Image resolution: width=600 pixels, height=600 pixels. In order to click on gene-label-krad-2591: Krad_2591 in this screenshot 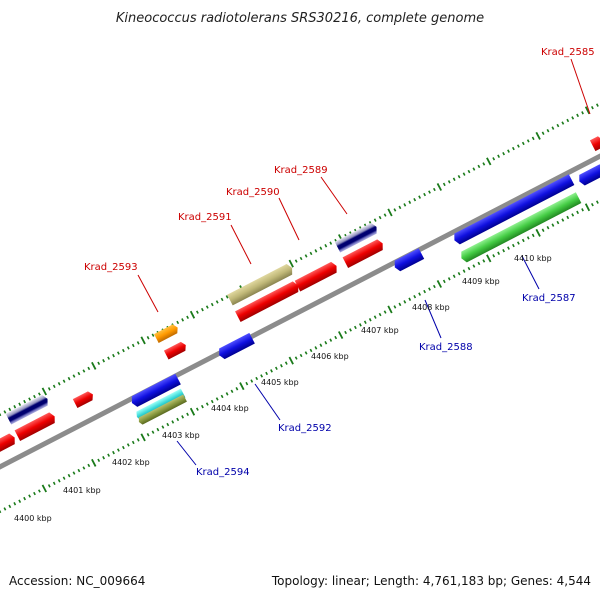, I will do `click(205, 217)`.